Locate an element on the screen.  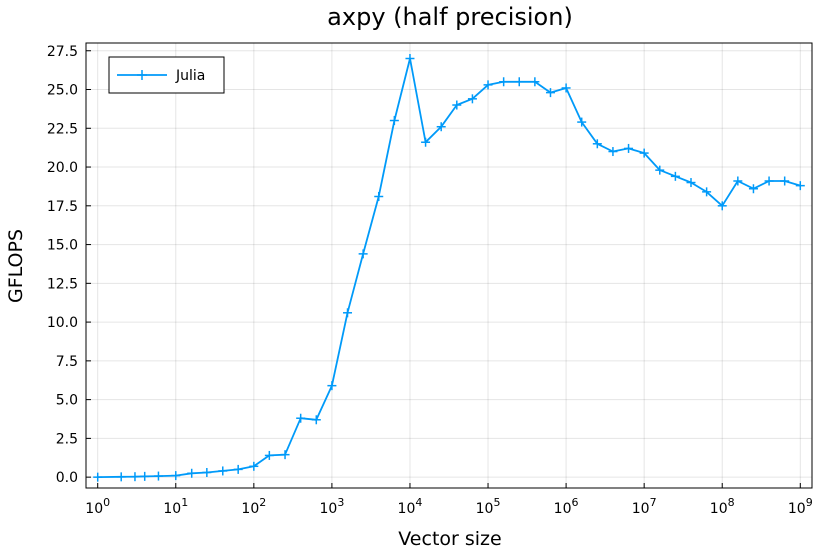
y-tick-label: 12.5 is located at coordinates (62, 284).